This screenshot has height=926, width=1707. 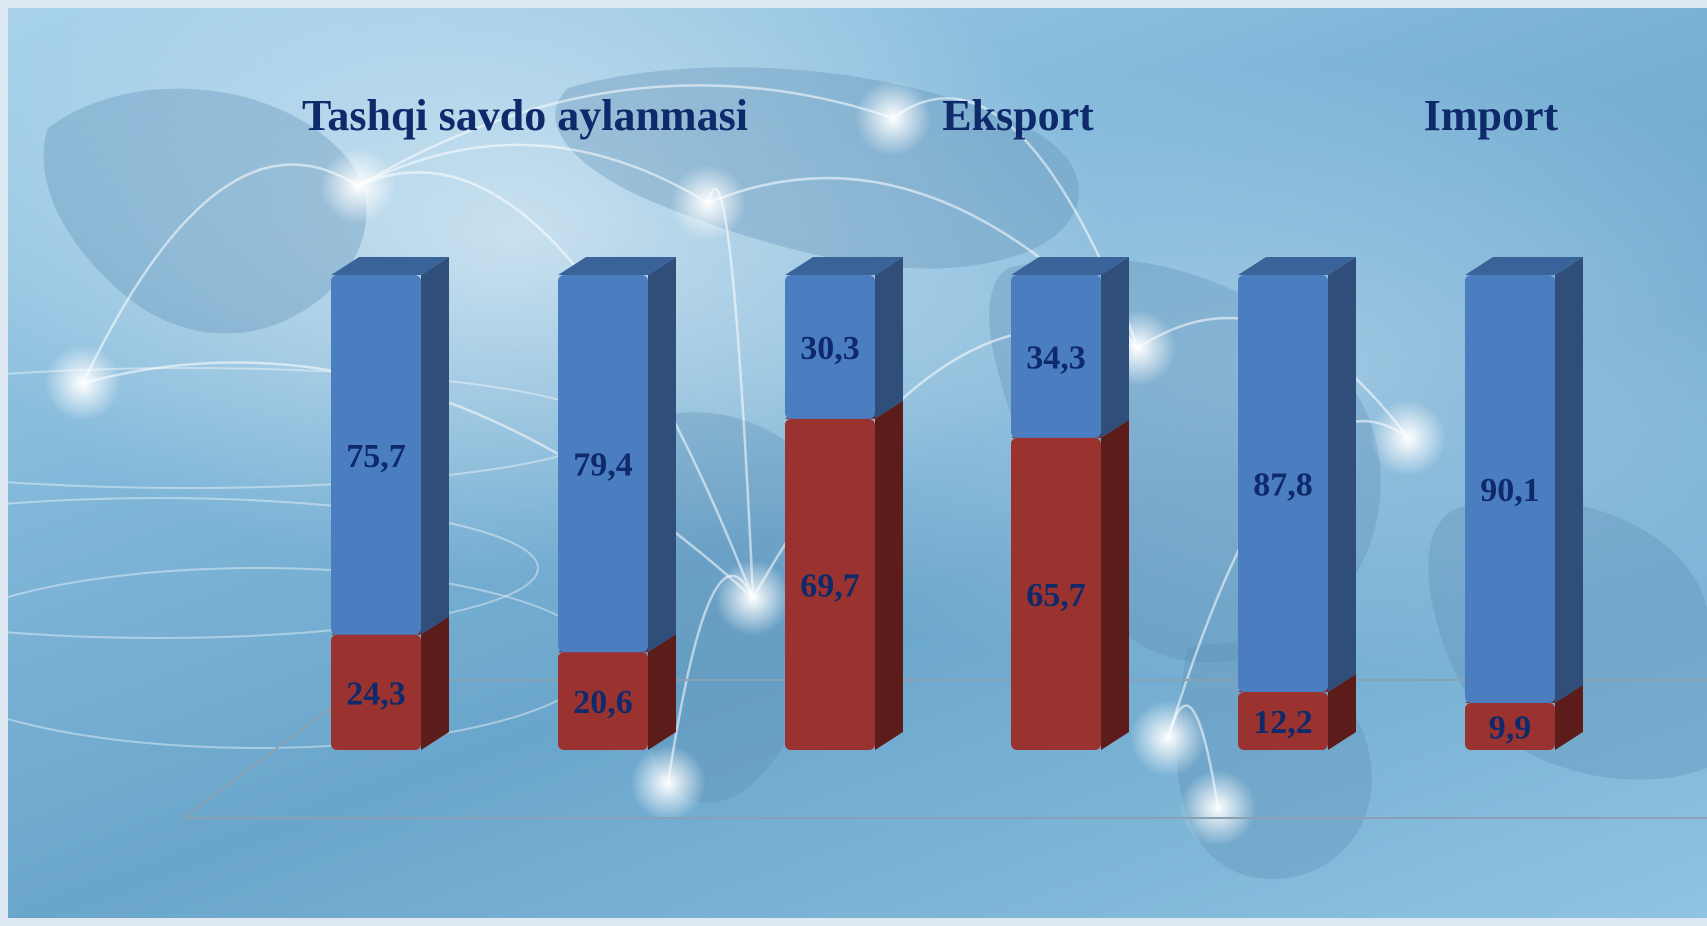 What do you see at coordinates (1491, 115) in the screenshot?
I see `group-title-3: Import` at bounding box center [1491, 115].